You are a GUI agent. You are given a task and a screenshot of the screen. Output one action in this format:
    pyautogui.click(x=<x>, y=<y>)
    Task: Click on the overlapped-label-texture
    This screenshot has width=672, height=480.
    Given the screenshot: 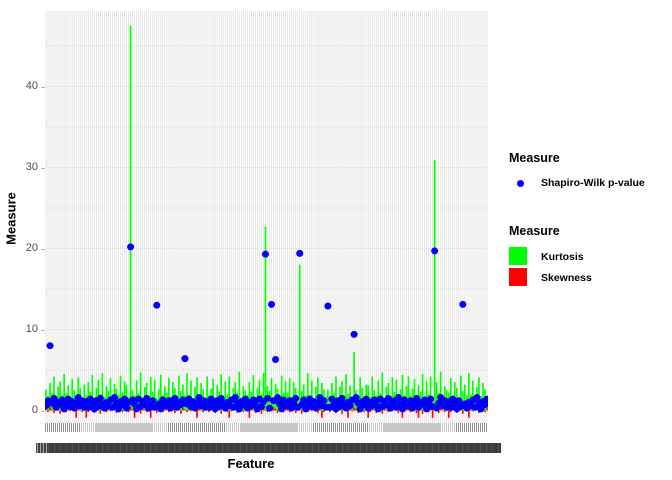 What is the action you would take?
    pyautogui.click(x=42, y=448)
    